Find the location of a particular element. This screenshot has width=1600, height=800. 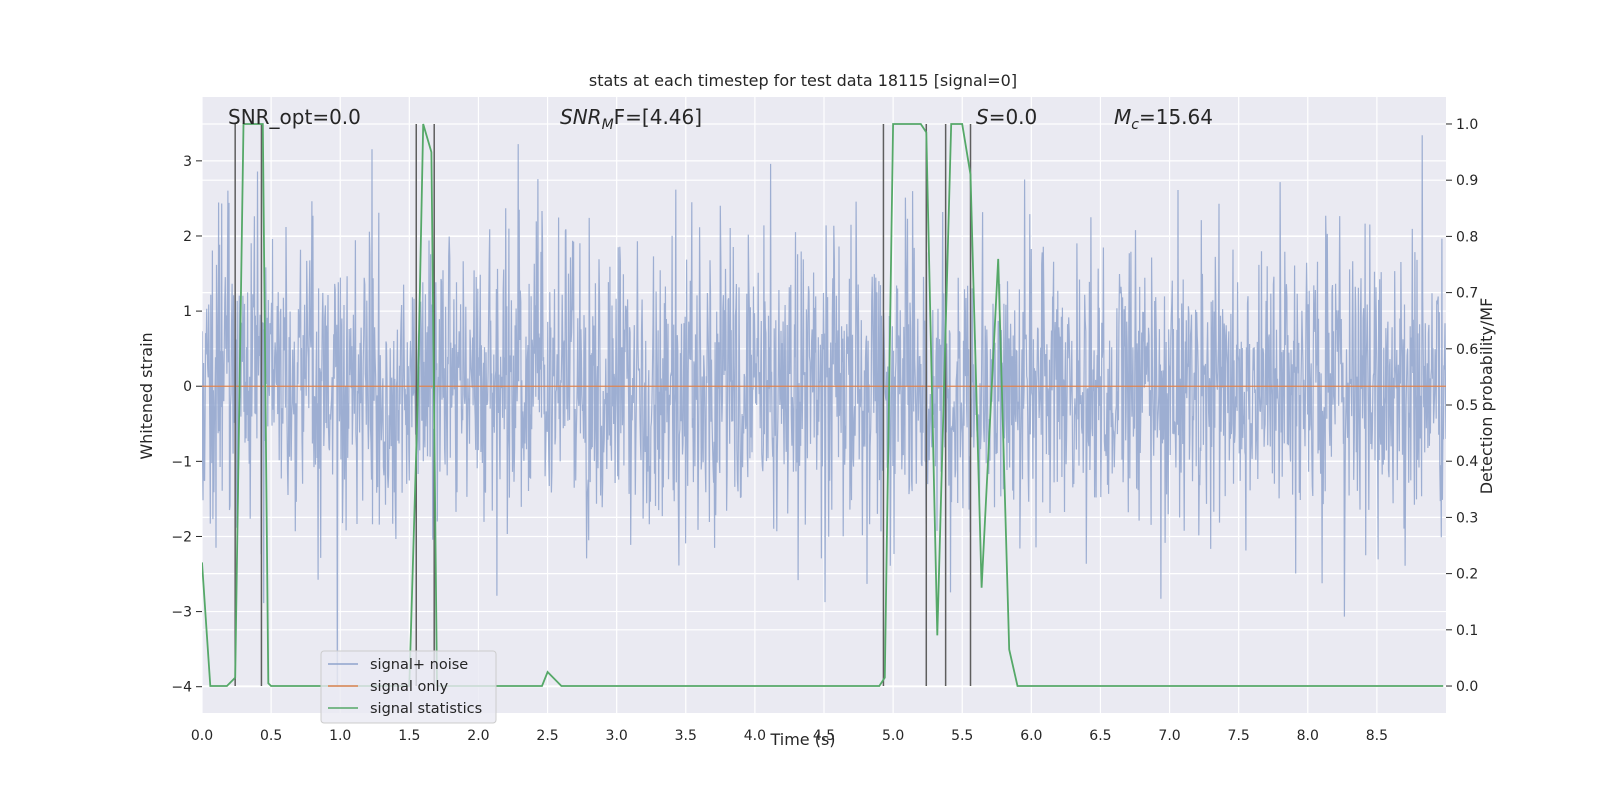

annotation-s-rest: =0.0 is located at coordinates (1013, 117).